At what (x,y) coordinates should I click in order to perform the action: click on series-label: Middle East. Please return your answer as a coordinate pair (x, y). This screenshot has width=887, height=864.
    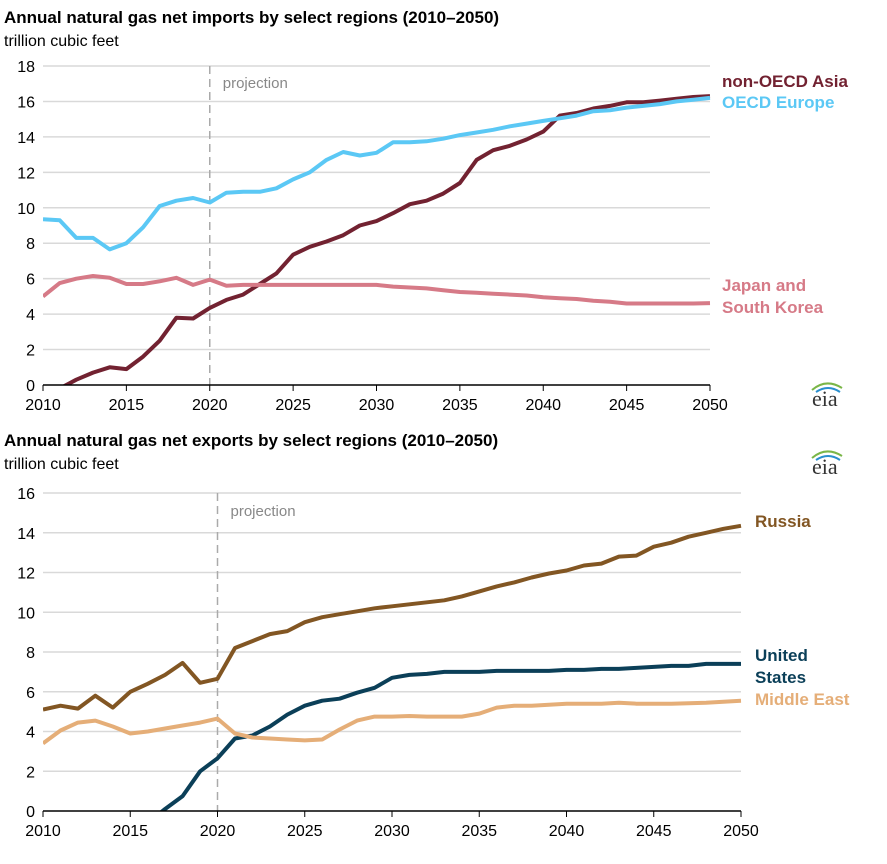
    Looking at the image, I should click on (802, 699).